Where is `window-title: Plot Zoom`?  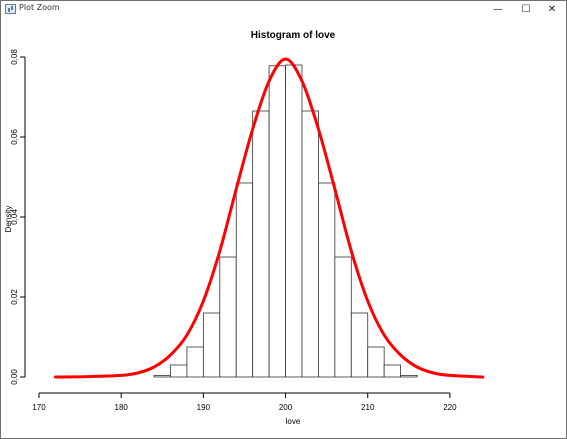 window-title: Plot Zoom is located at coordinates (39, 7).